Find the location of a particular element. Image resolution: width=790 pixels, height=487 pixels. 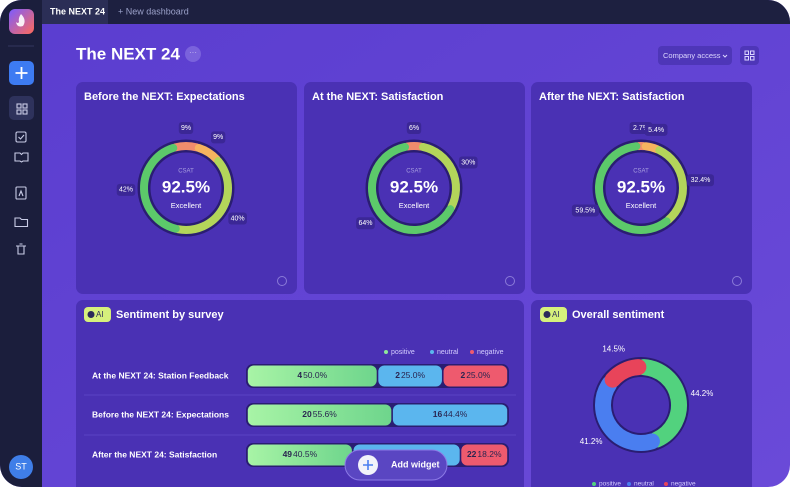

avatar-initials: ST is located at coordinates (21, 466).